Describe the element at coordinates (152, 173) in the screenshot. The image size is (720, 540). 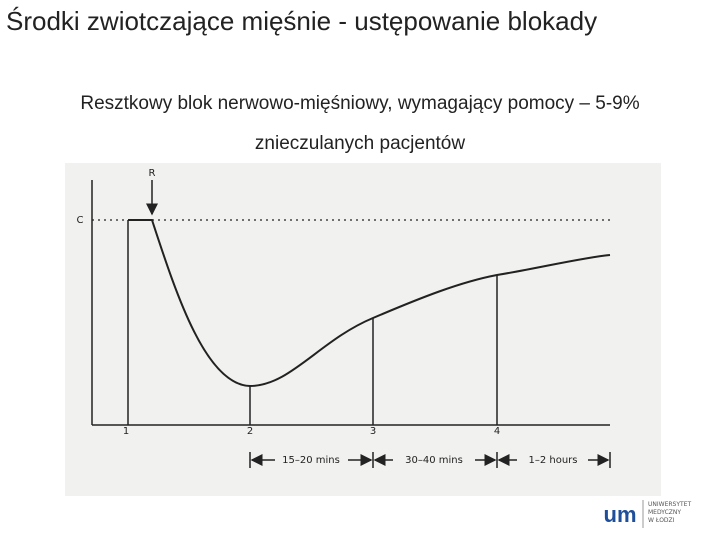
I see `reversal-label: R` at that location.